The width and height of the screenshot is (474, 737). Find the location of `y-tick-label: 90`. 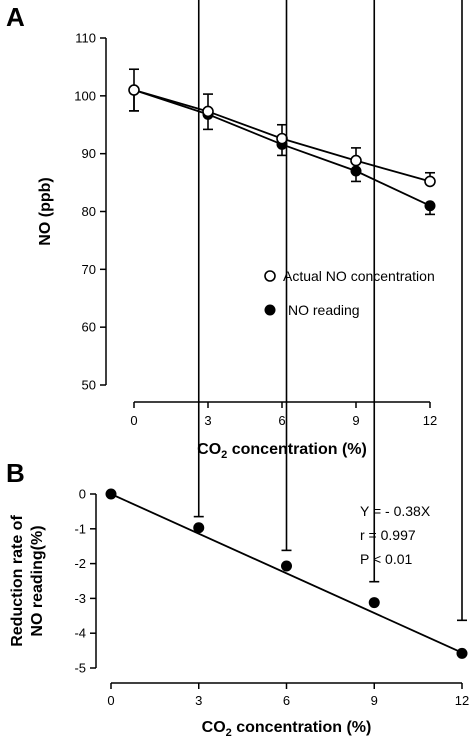

y-tick-label: 90 is located at coordinates (89, 153).